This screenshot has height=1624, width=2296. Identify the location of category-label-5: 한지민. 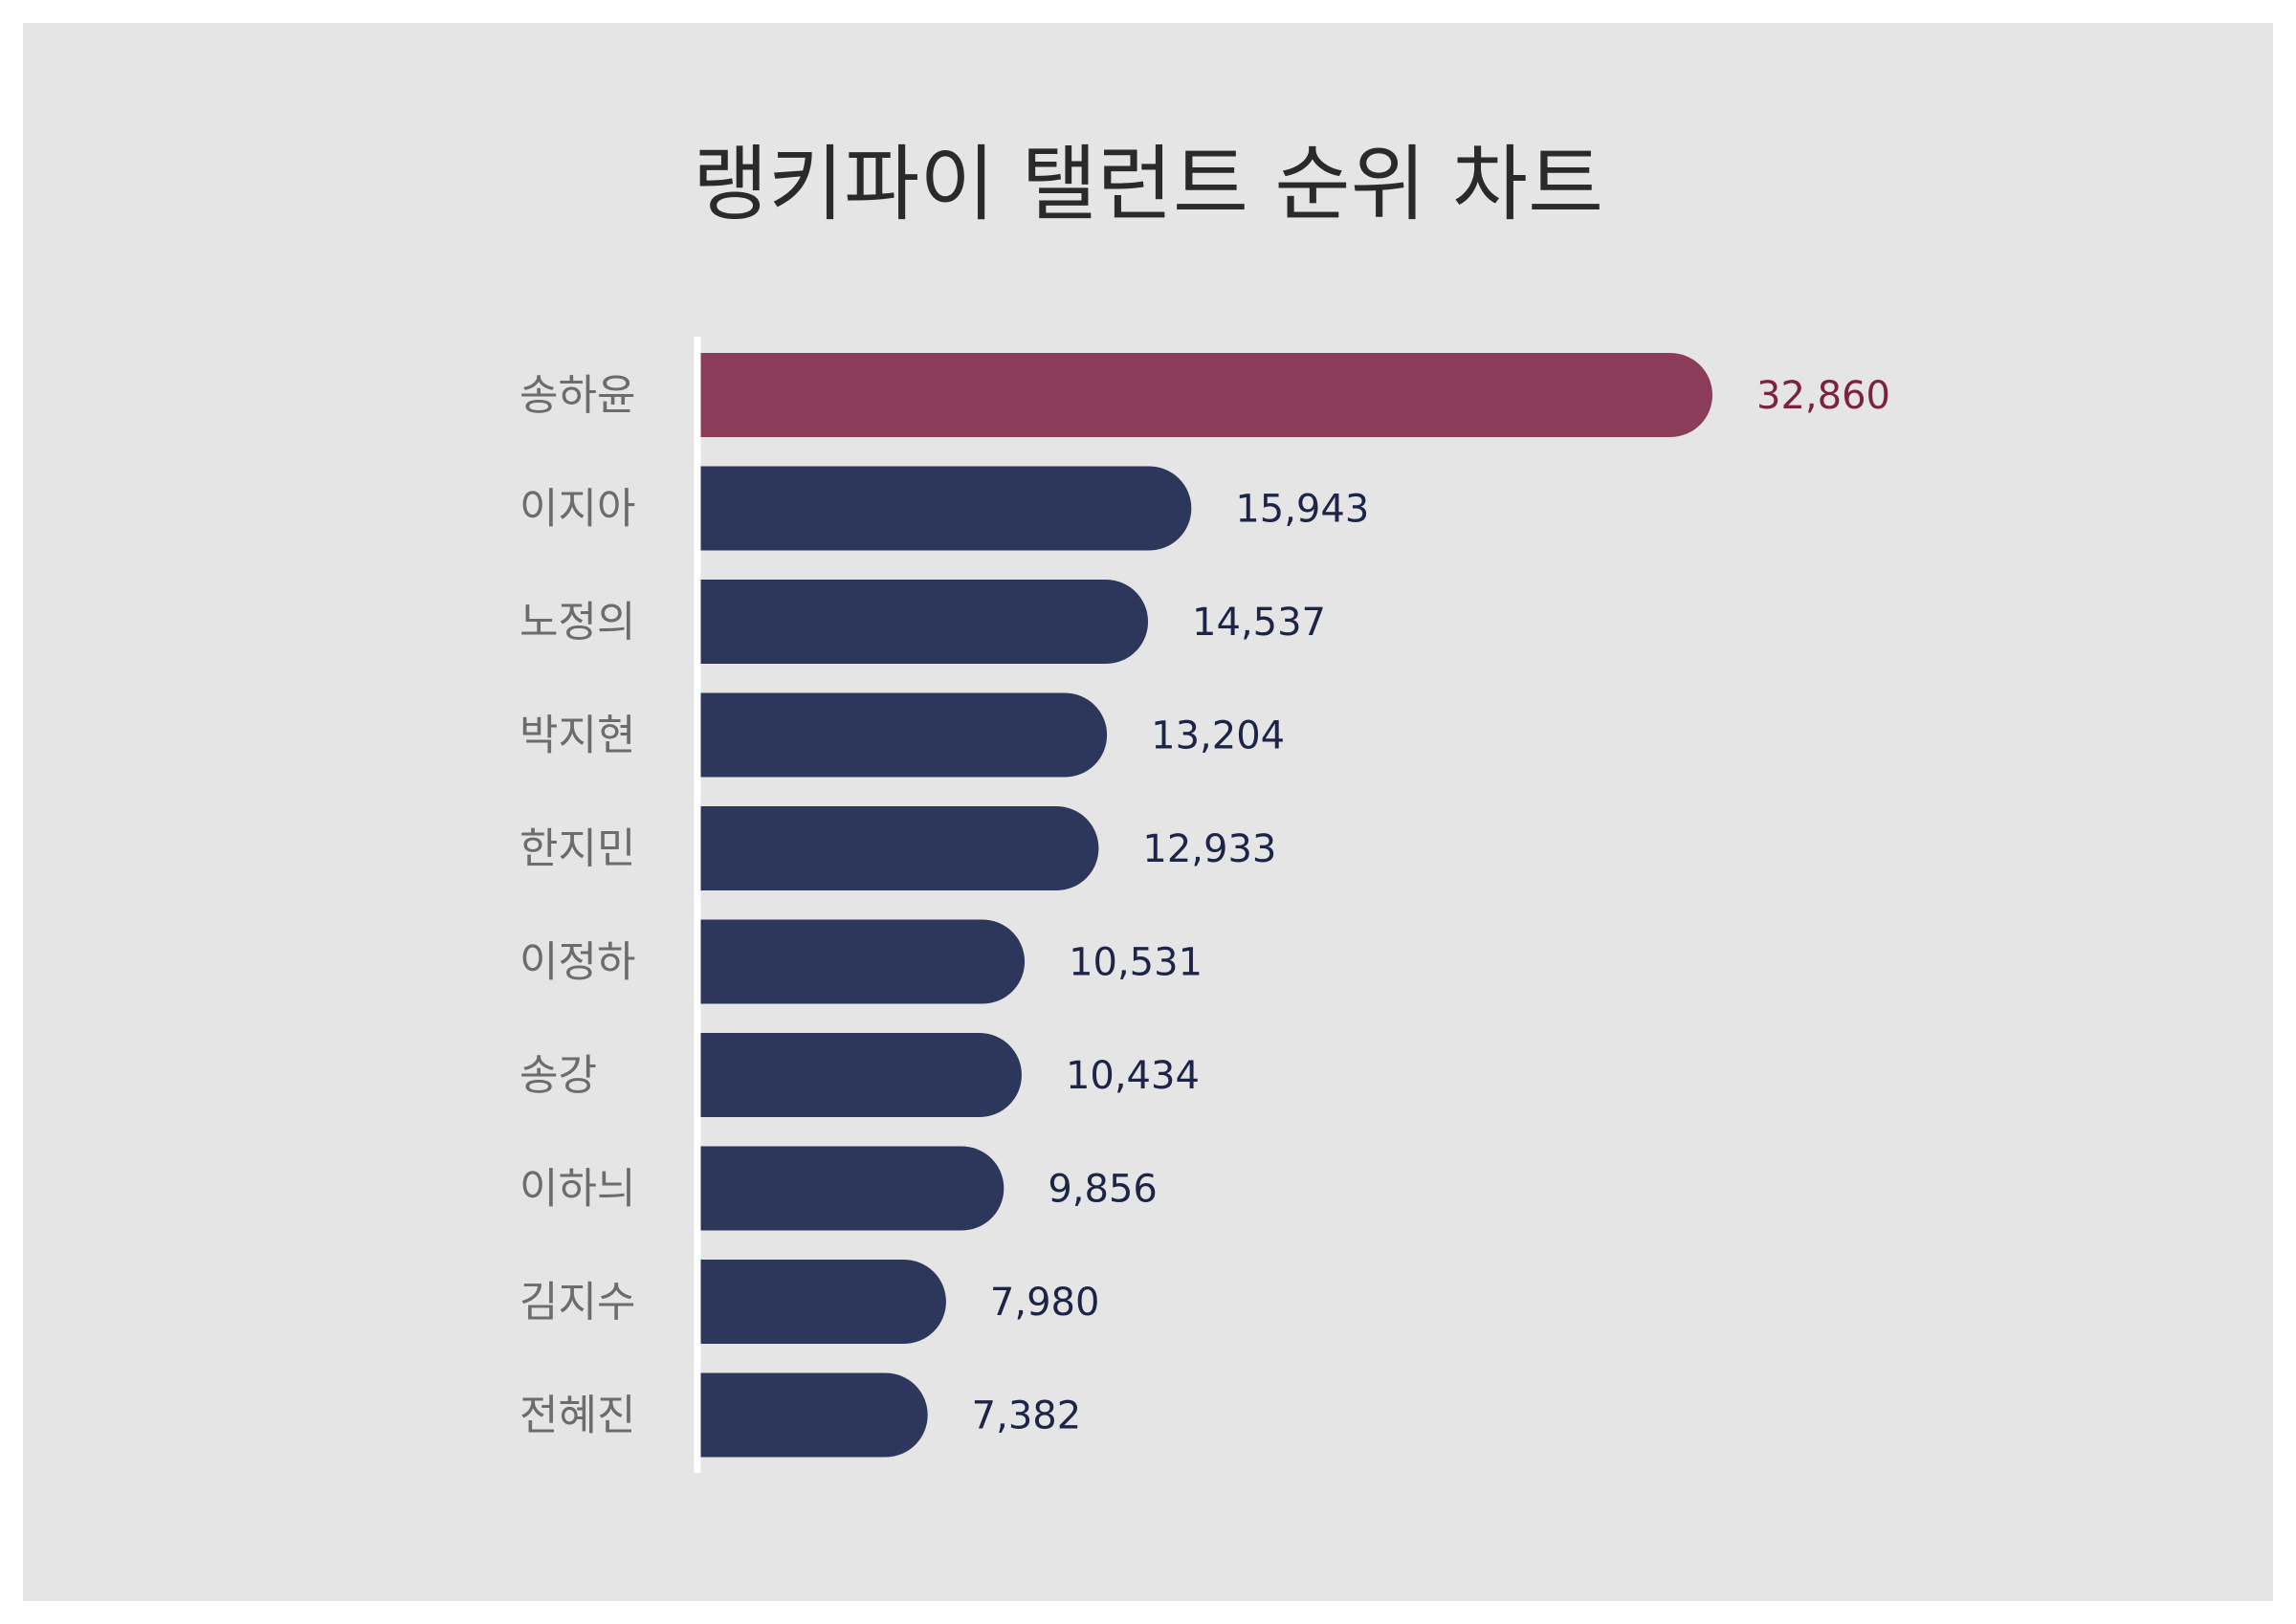
(577, 848).